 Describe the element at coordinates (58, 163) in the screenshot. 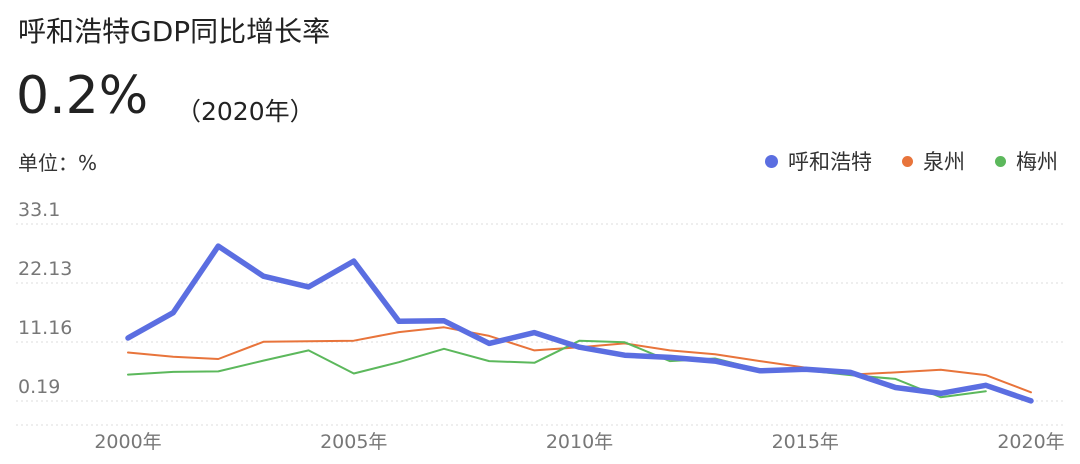

I see `unit-label: 单位：%` at that location.